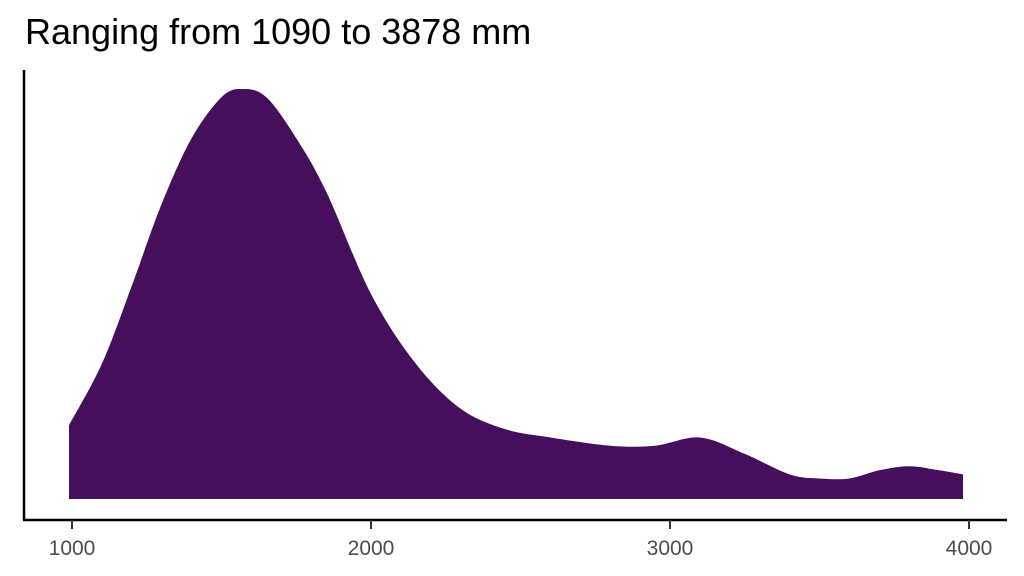  What do you see at coordinates (278, 31) in the screenshot?
I see `chart-title: Ranging from 1090 to 3878 mm` at bounding box center [278, 31].